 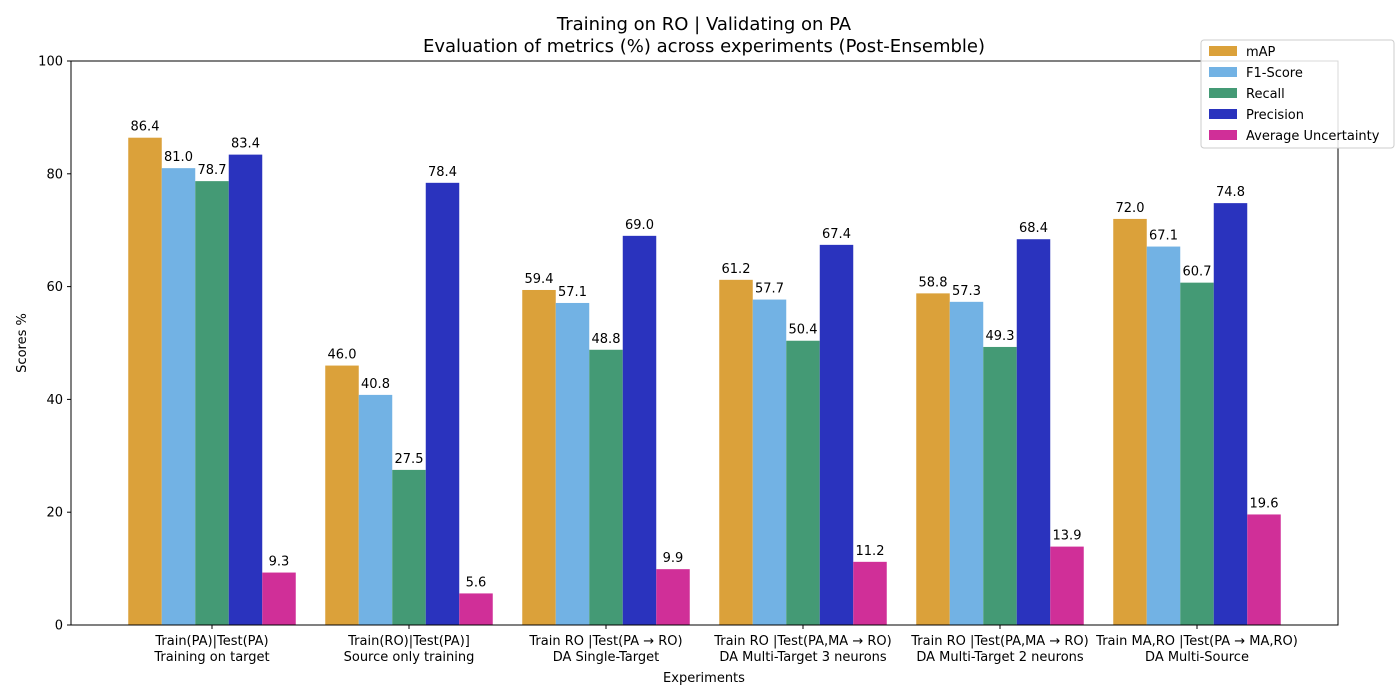 What do you see at coordinates (704, 678) in the screenshot?
I see `x-axis-label: Experiments` at bounding box center [704, 678].